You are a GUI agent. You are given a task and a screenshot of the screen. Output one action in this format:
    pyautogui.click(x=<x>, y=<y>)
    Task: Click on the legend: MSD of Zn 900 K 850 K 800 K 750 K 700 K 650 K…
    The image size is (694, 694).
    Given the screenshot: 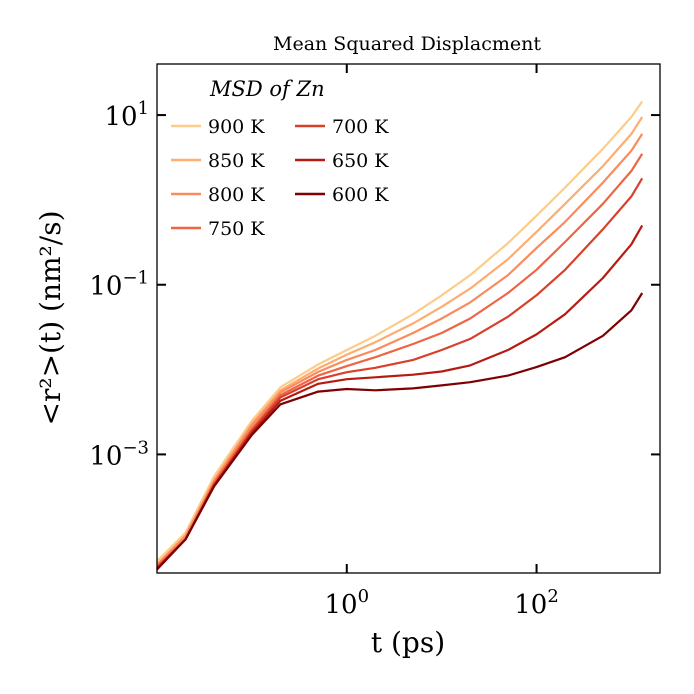 What is the action you would take?
    pyautogui.click(x=280, y=158)
    